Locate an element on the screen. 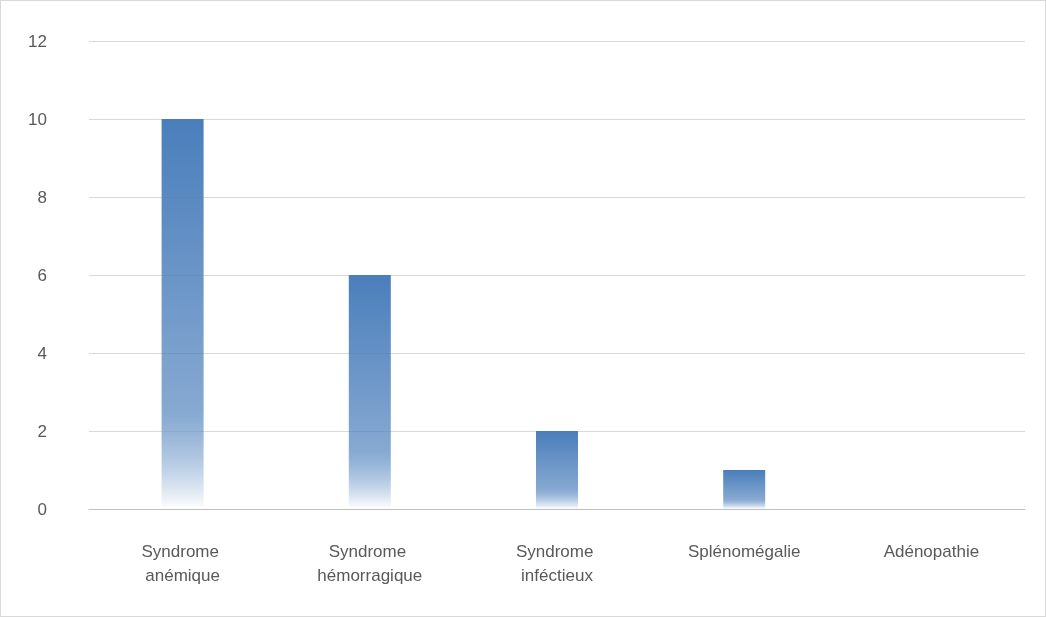 The height and width of the screenshot is (617, 1046). y-tick-label: 4 is located at coordinates (42, 353).